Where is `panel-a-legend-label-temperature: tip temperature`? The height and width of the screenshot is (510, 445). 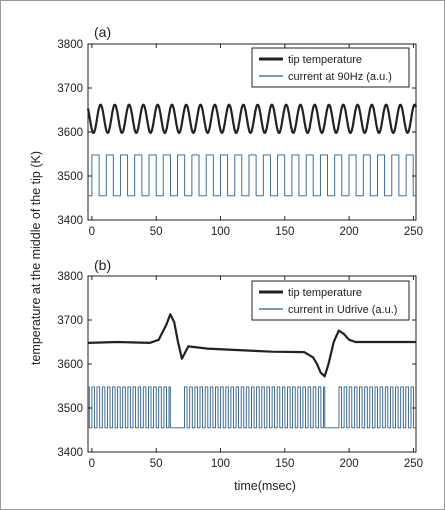
panel-a-legend-label-temperature: tip temperature is located at coordinates (325, 60).